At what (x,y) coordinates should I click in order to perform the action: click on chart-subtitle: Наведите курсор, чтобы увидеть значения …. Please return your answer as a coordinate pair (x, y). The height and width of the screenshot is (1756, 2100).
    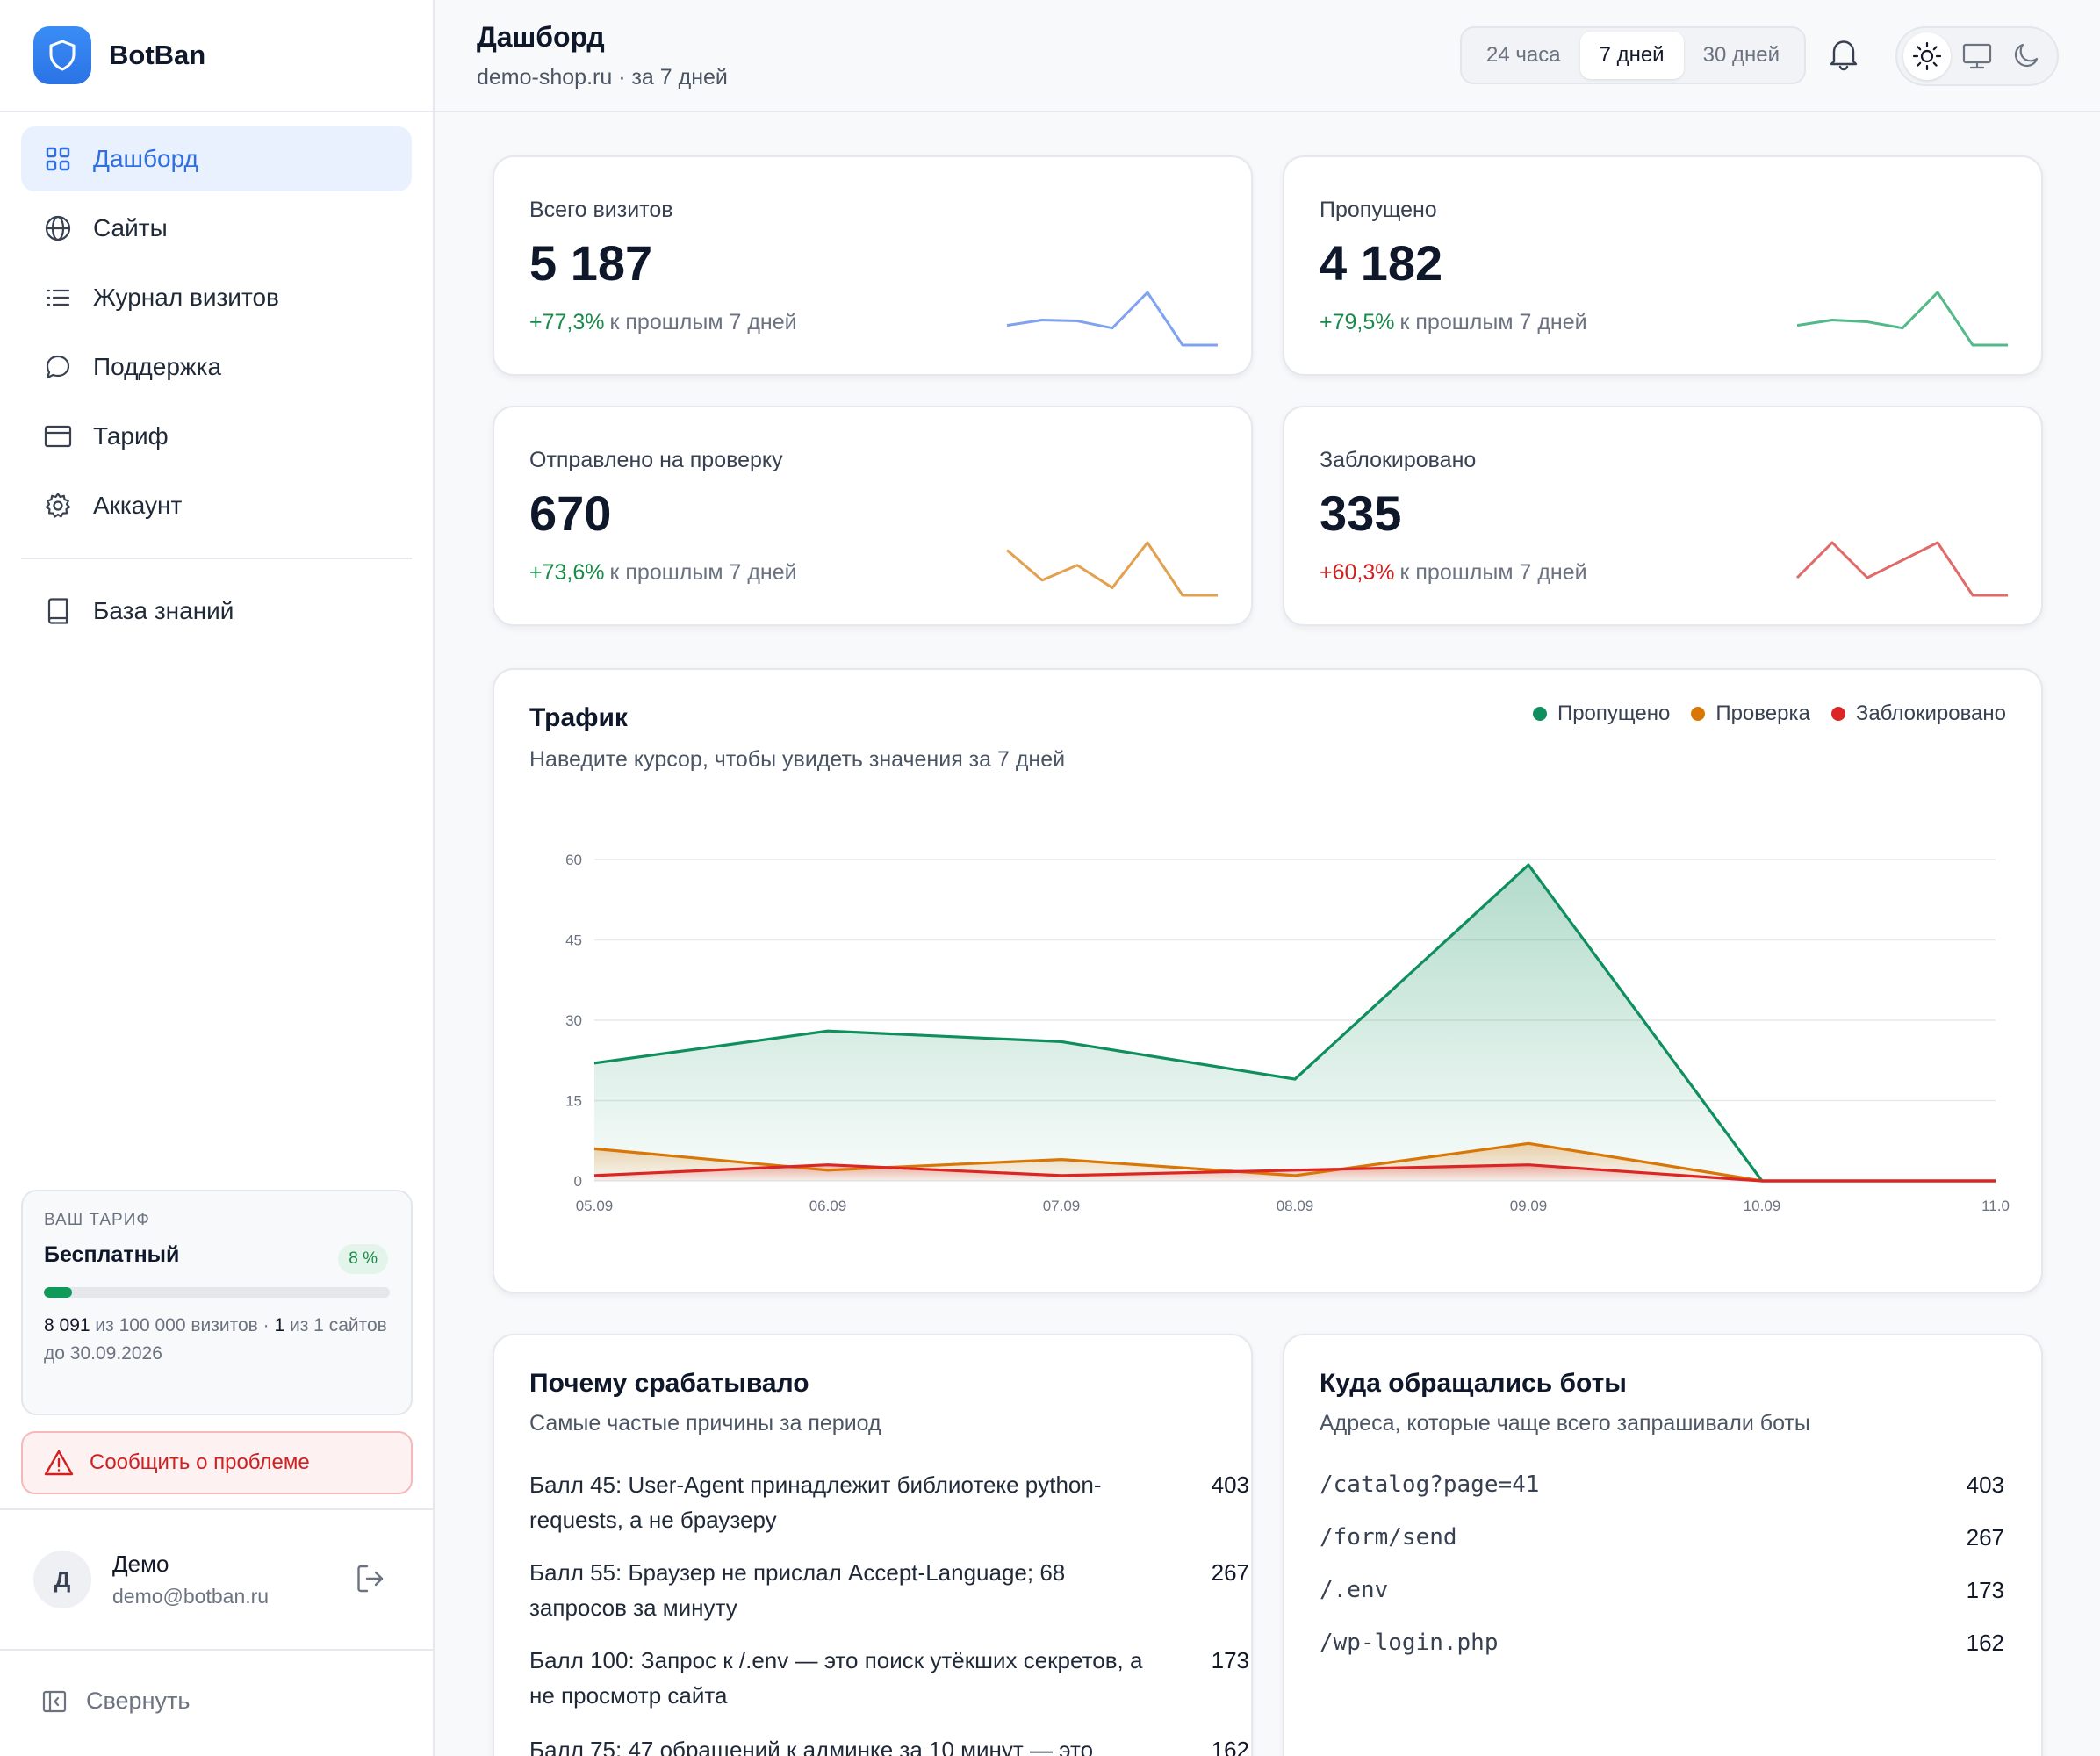
    Looking at the image, I should click on (797, 759).